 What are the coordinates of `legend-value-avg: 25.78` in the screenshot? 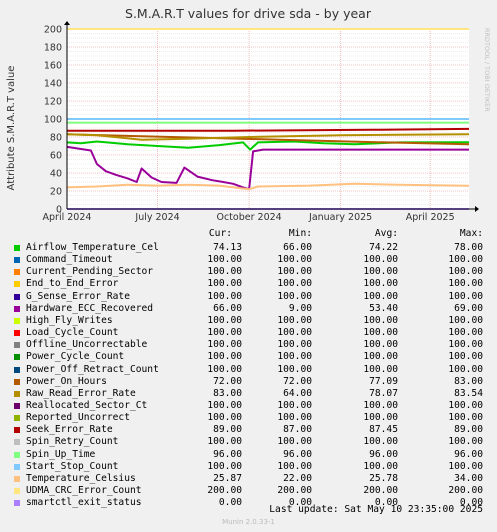 It's located at (383, 478).